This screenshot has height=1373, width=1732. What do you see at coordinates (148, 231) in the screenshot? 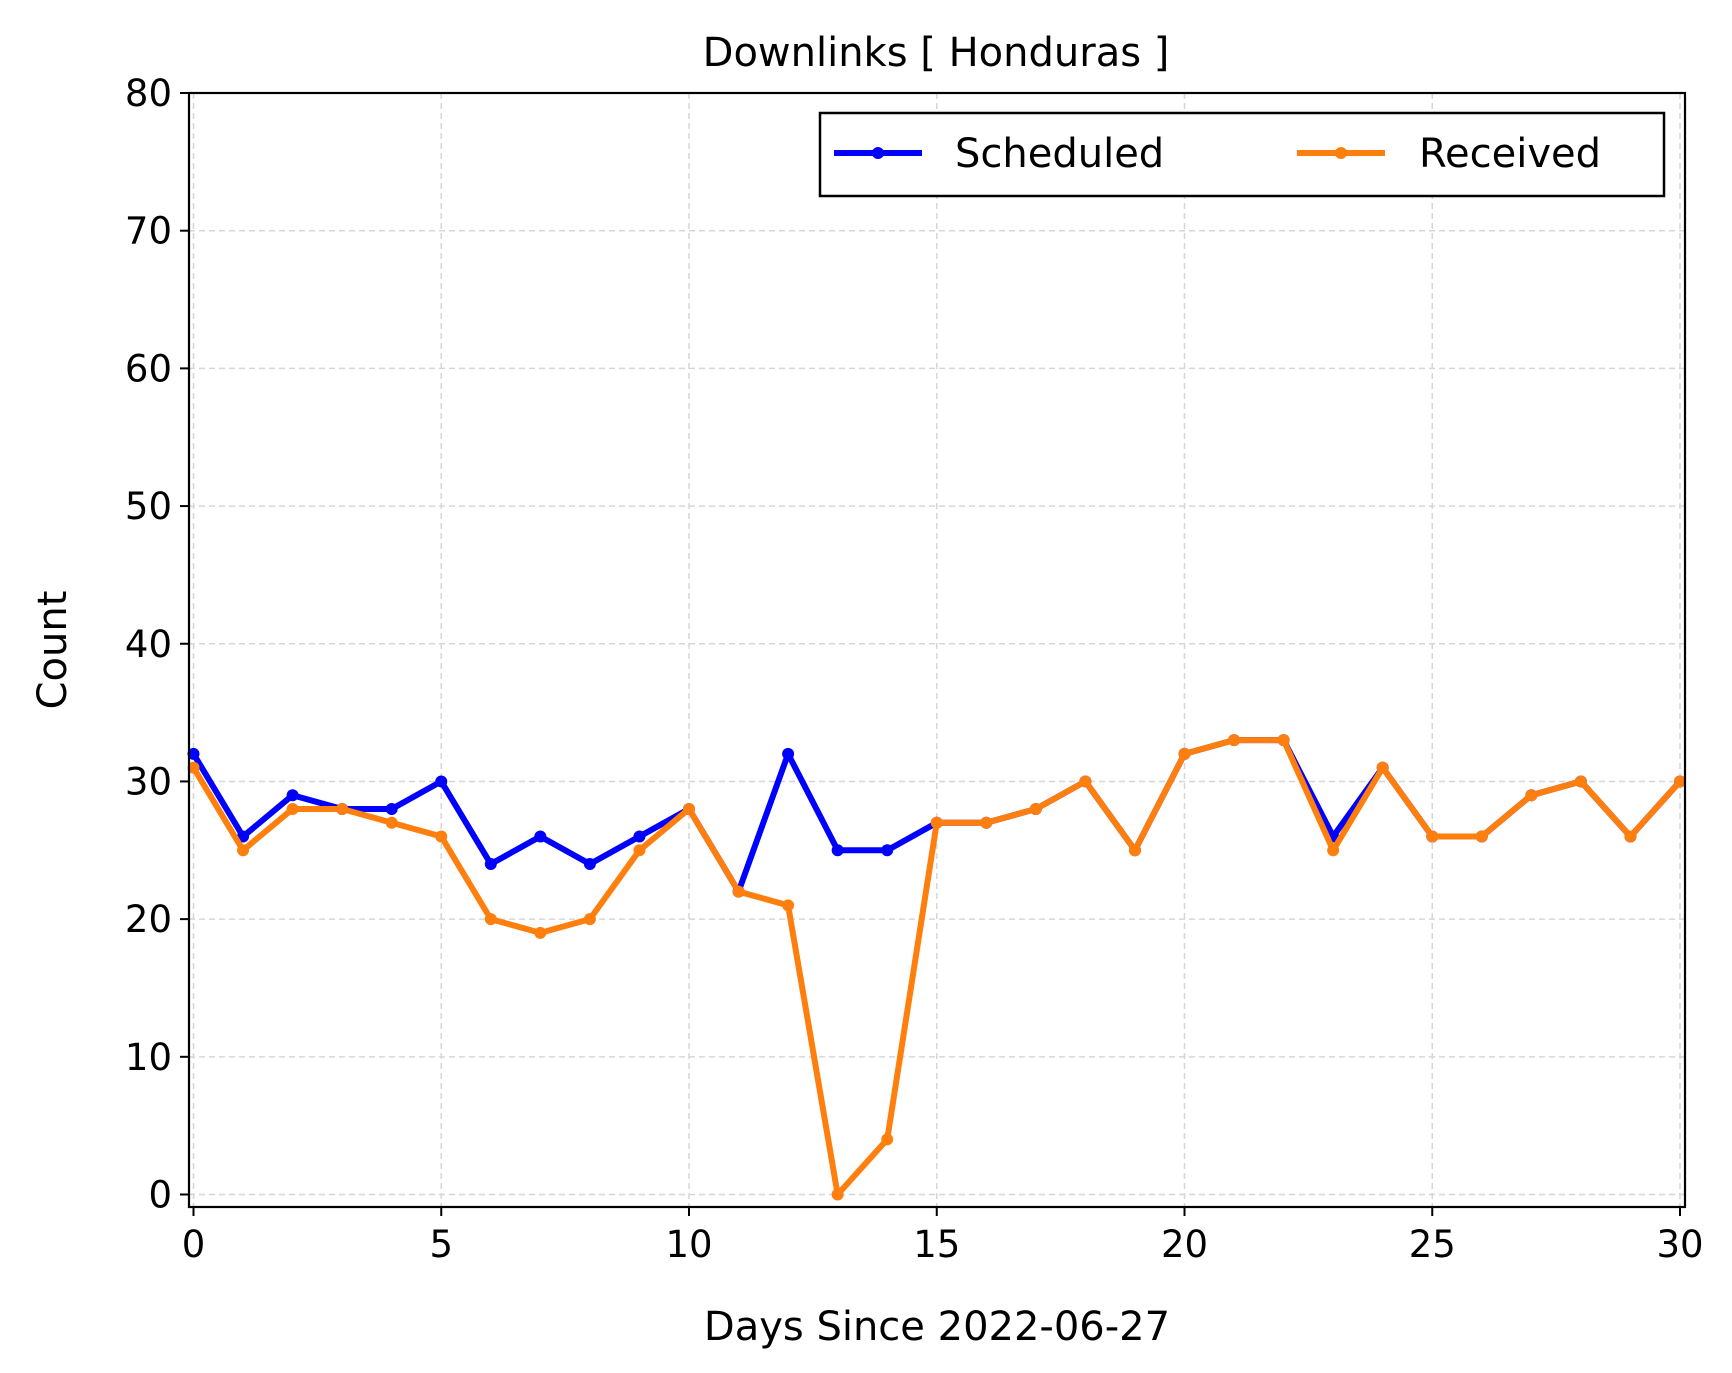
I see `y-tick-label: 70` at bounding box center [148, 231].